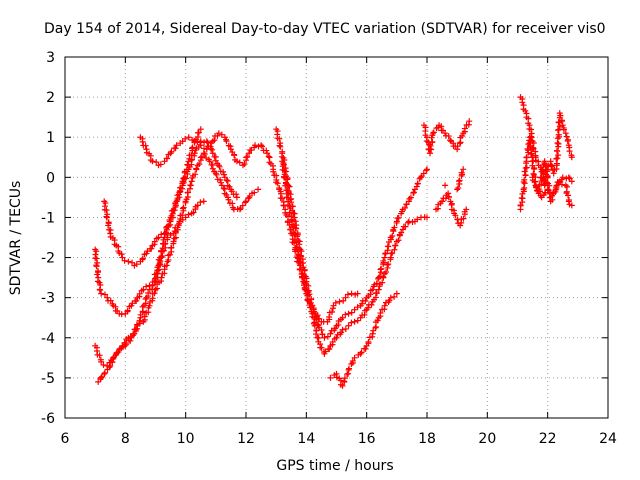  Describe the element at coordinates (446, 173) in the screenshot. I see `series-track-i` at that location.